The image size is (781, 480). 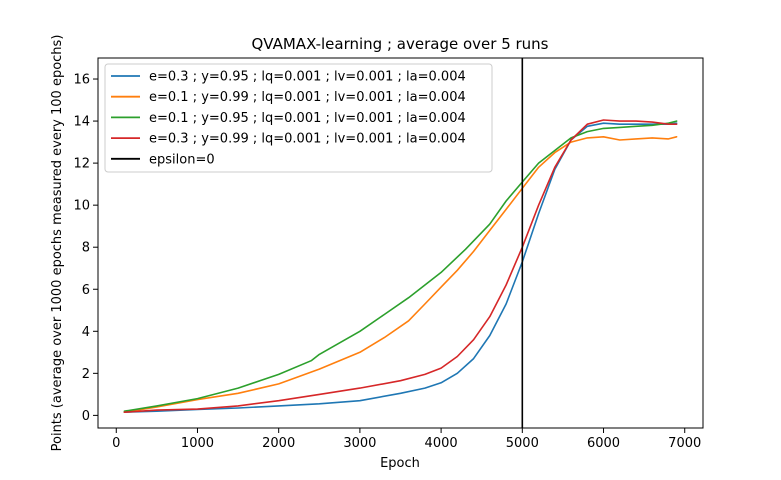 I want to click on chart-title: QVAMAX-learning ; average over 5 runs, so click(x=400, y=44).